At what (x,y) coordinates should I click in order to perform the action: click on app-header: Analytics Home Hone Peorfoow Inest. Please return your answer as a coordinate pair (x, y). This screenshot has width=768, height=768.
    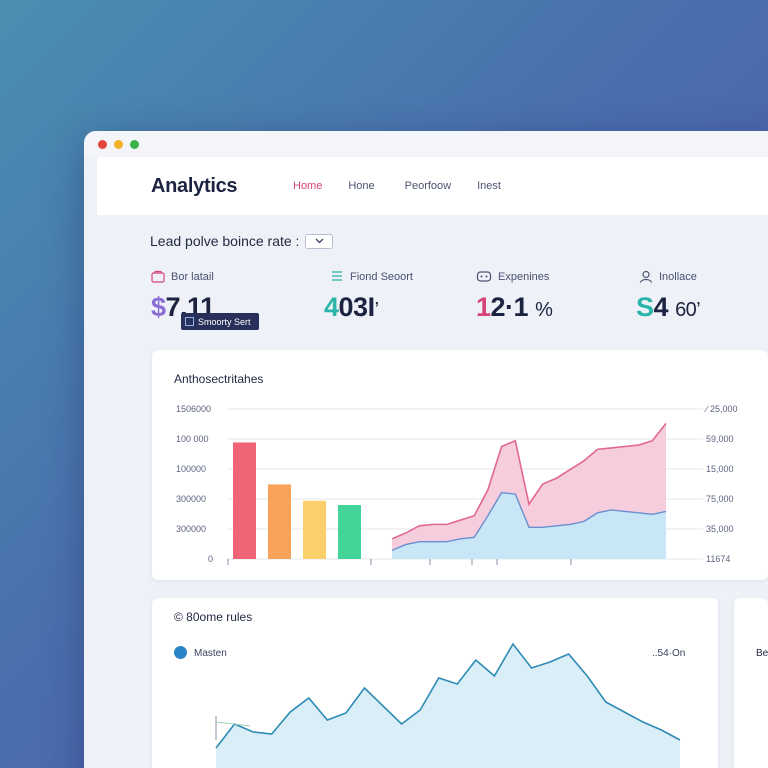
    Looking at the image, I should click on (432, 186).